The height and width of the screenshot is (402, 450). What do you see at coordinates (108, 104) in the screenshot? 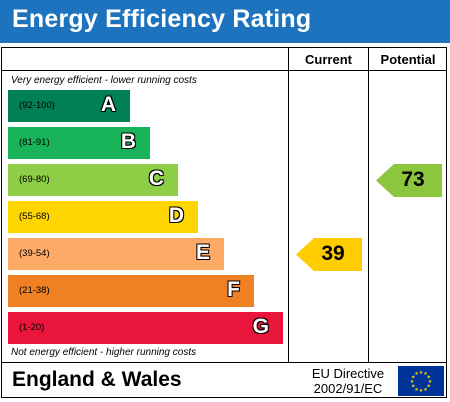
I see `band-letter: A` at bounding box center [108, 104].